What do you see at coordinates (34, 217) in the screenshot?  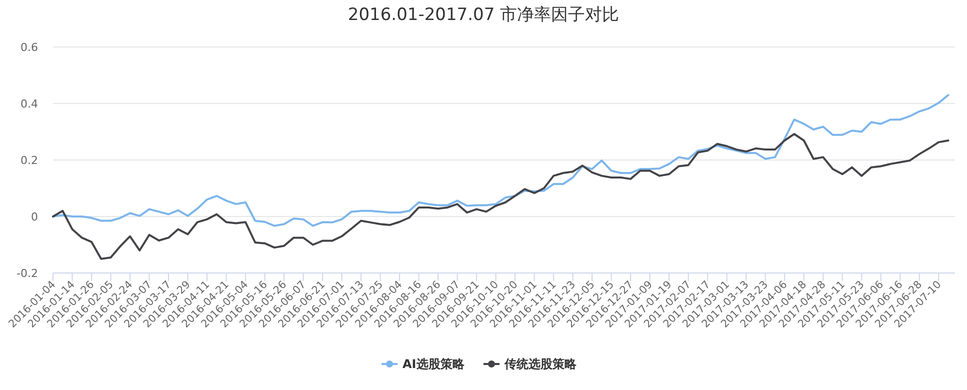 I see `y-tick-label: 0` at bounding box center [34, 217].